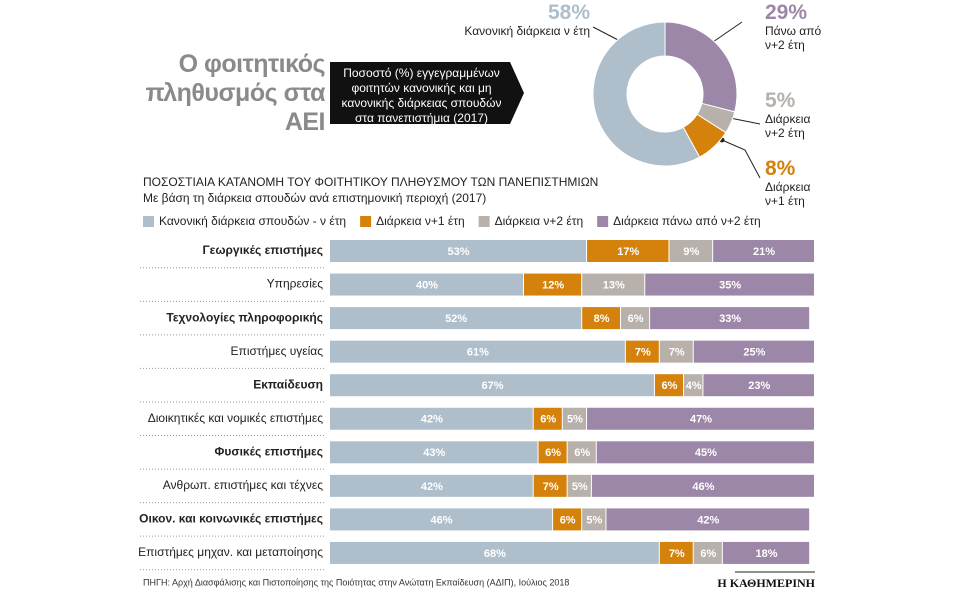 Image resolution: width=960 pixels, height=600 pixels. What do you see at coordinates (788, 194) in the screenshot?
I see `pie-category-label: Διάρκεια ν+1 έτη` at bounding box center [788, 194].